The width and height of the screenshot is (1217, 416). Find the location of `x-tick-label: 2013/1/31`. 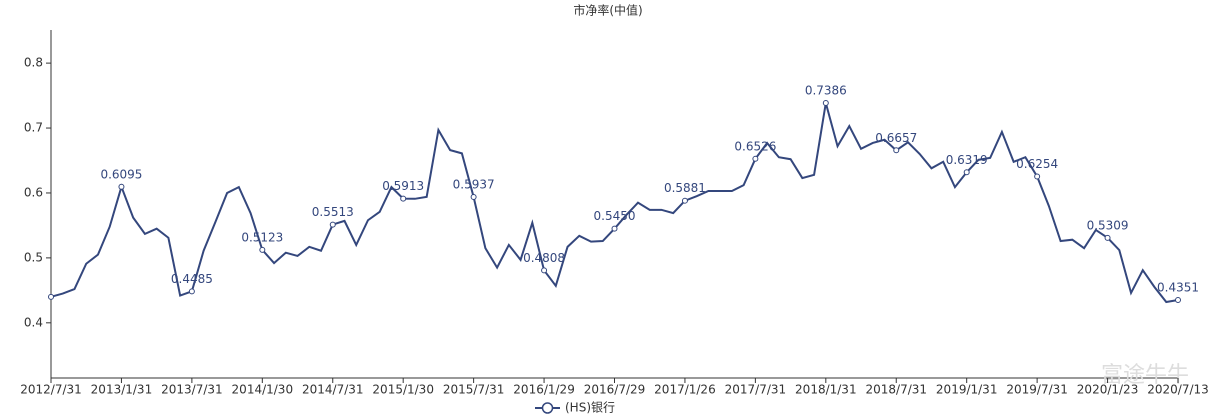

x-tick-label: 2013/1/31 is located at coordinates (122, 390).